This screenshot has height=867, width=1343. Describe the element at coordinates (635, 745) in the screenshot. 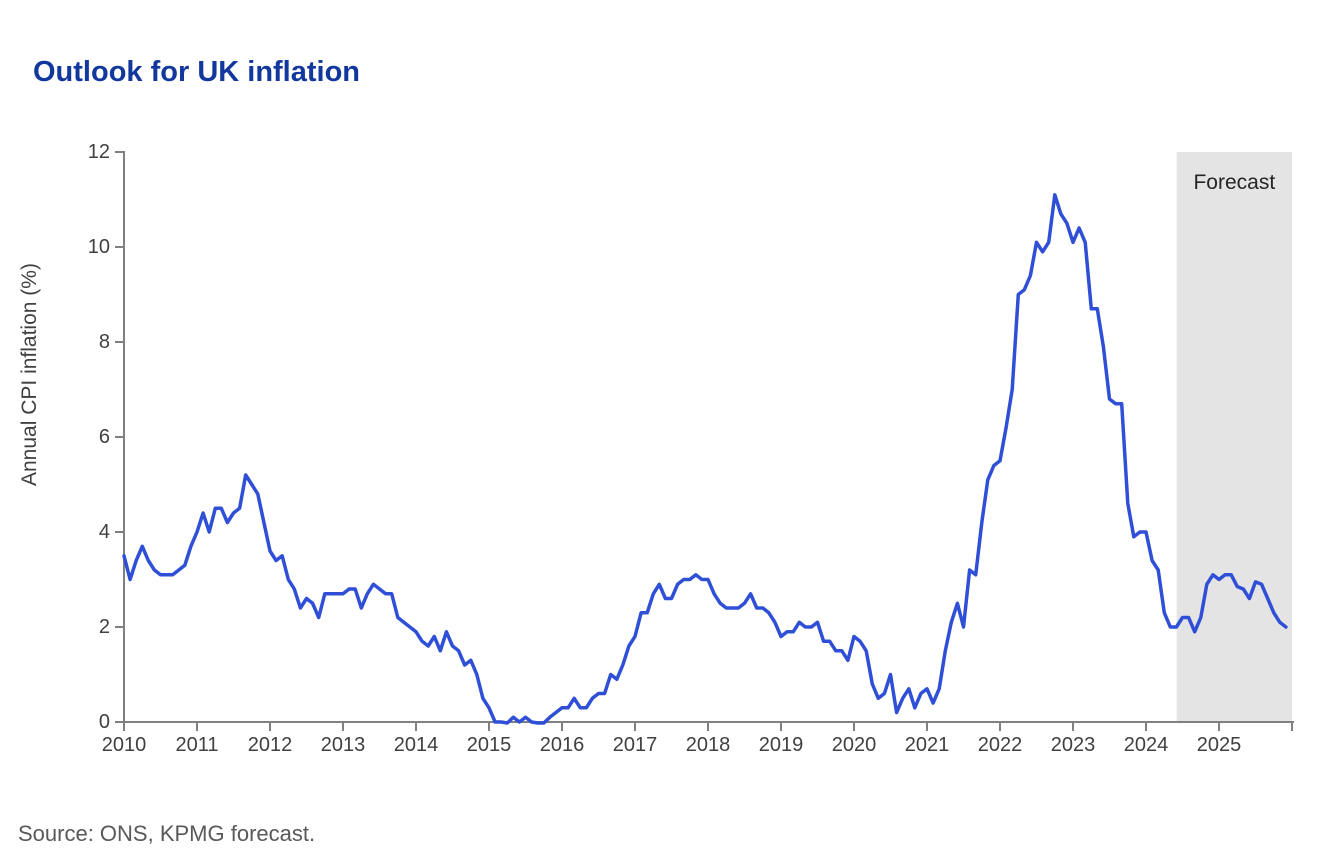

I see `x-tick-label: 2017` at that location.